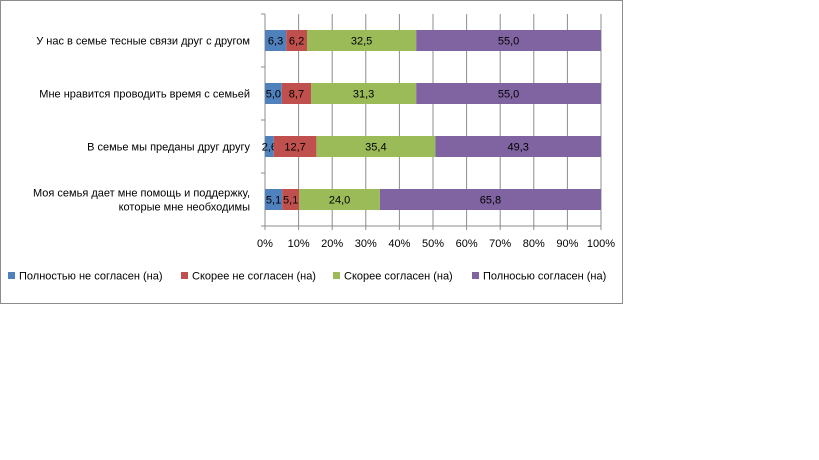 This screenshot has height=460, width=819. I want to click on category-label: Моя семья дает мне помощь и поддержку,, so click(141, 194).